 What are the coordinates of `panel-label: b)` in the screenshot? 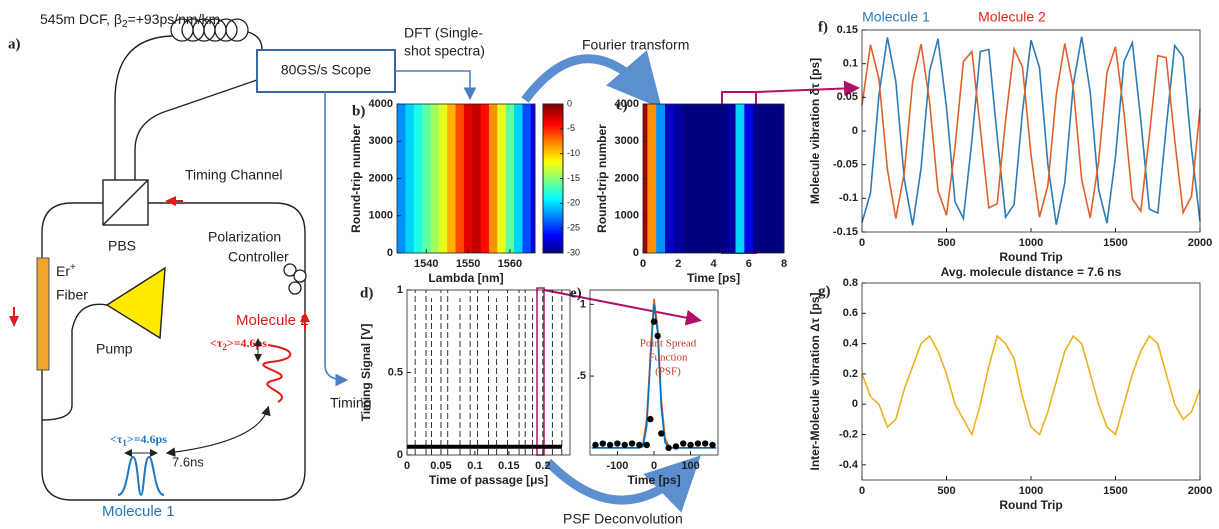 It's located at (358, 111).